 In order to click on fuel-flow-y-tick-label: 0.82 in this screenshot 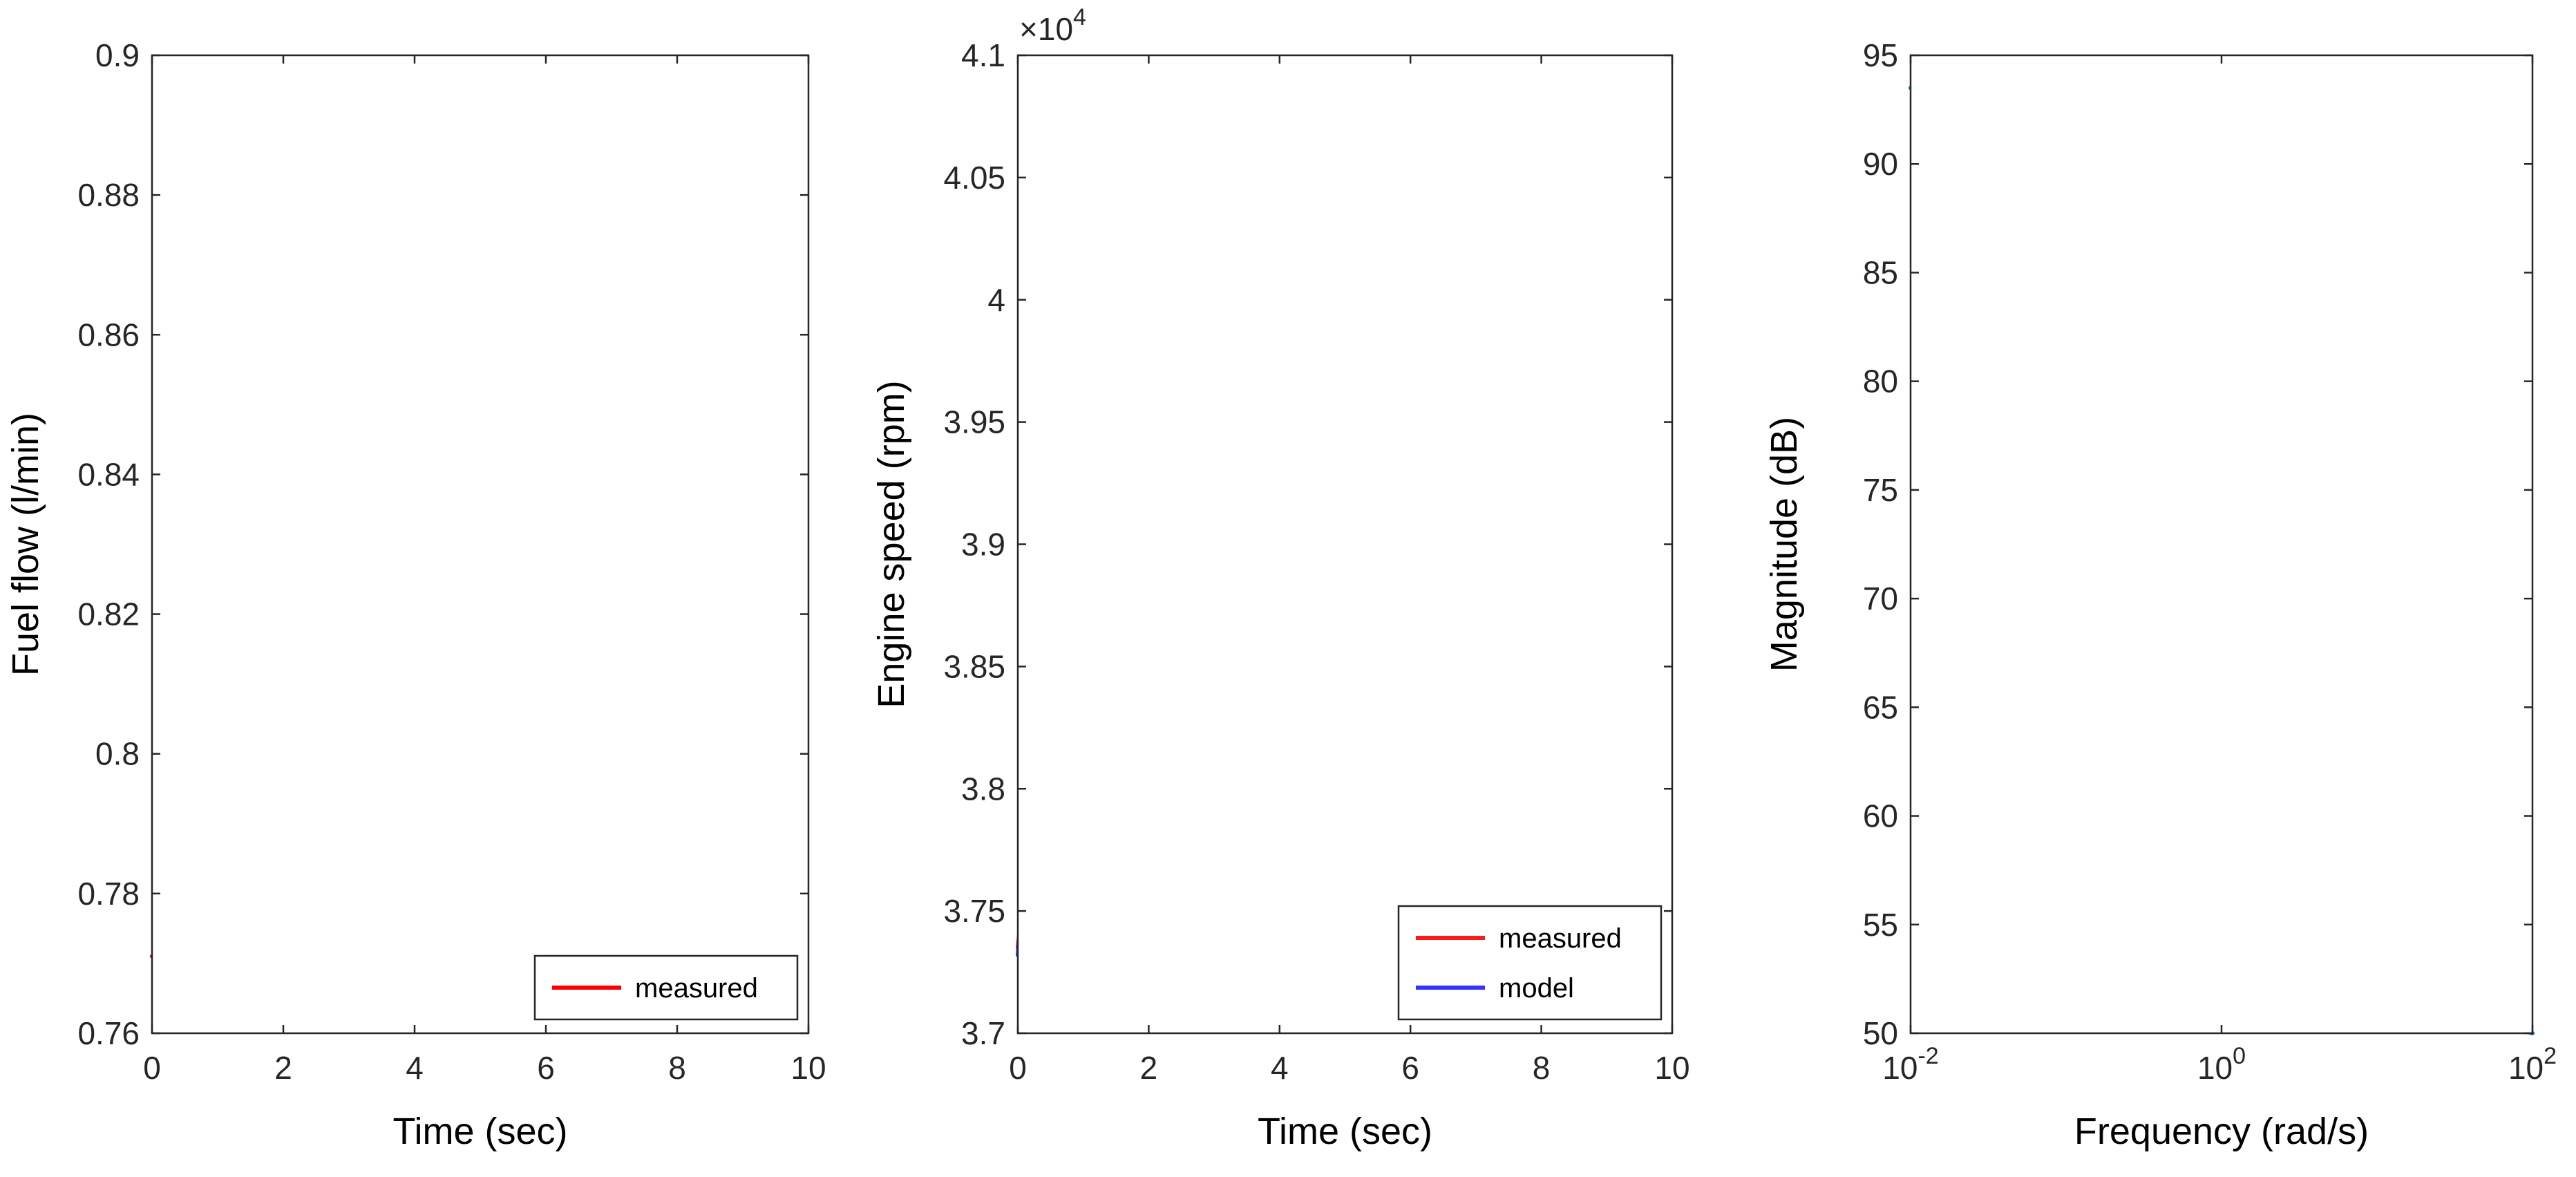, I will do `click(108, 614)`.